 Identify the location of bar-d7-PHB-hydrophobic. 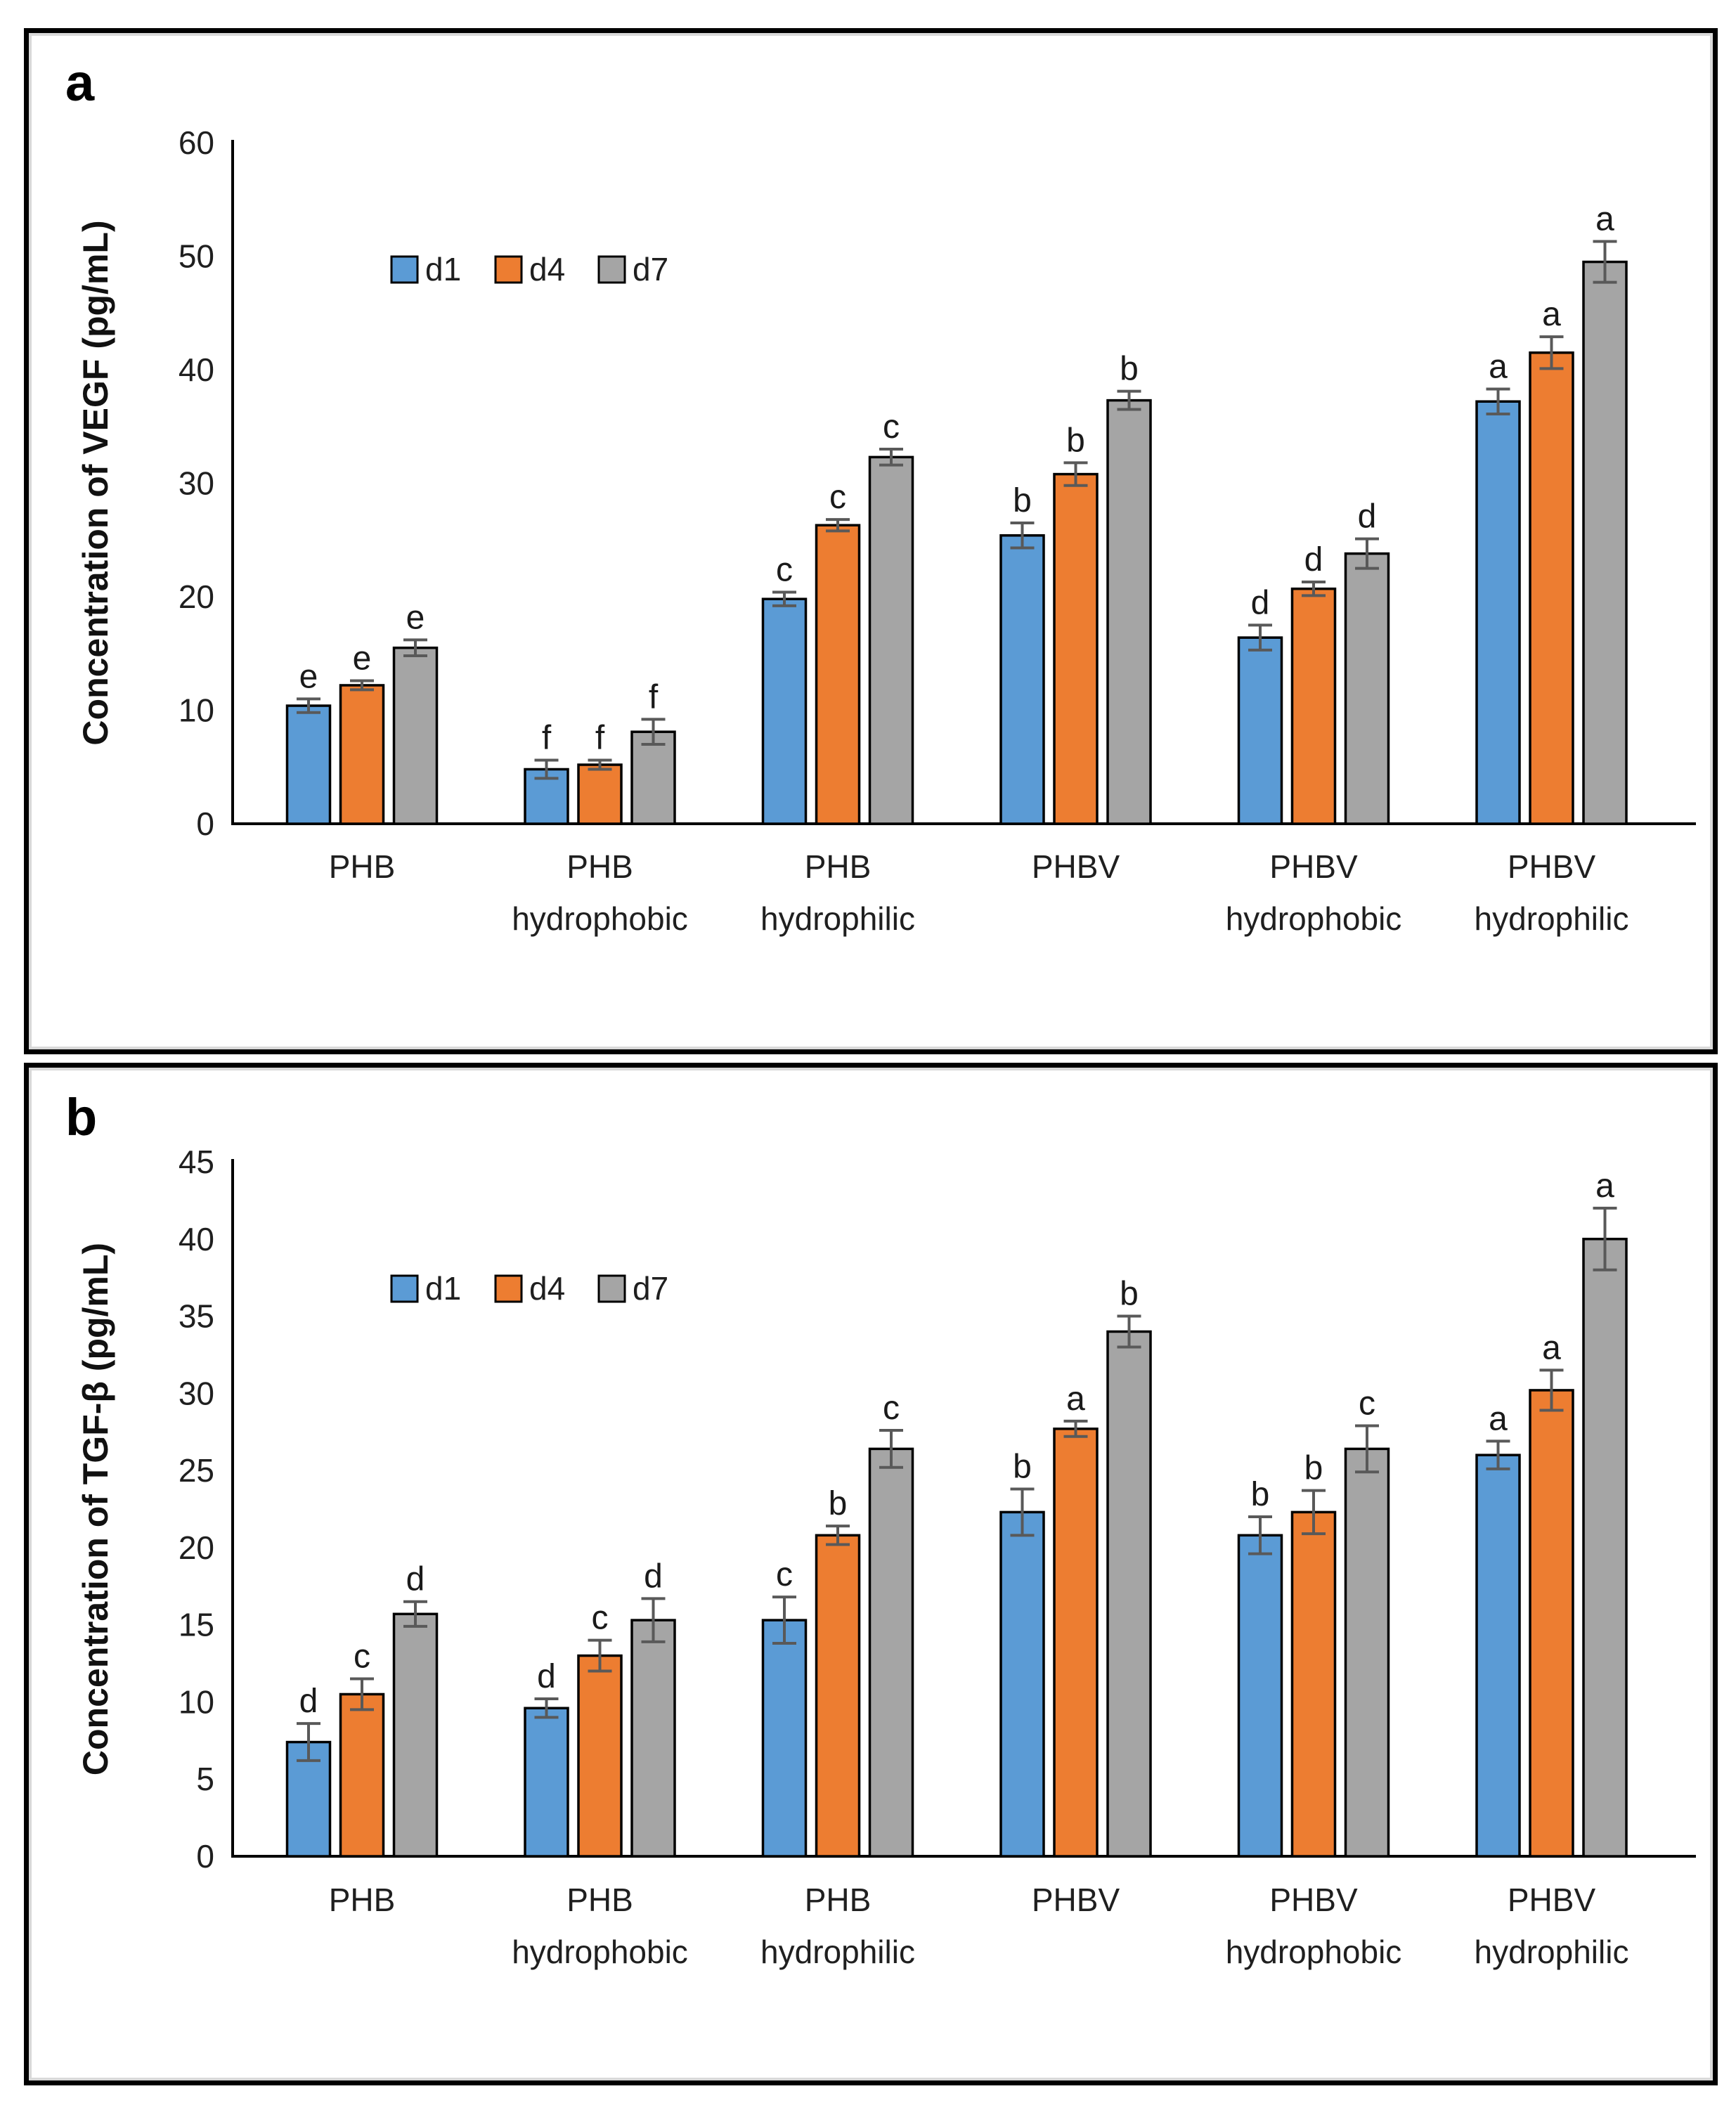
(653, 1738).